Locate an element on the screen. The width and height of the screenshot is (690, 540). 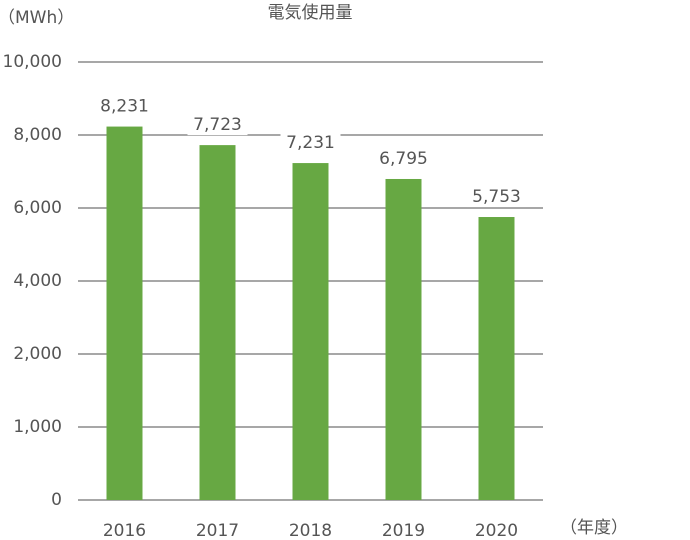
value-label: 5,753 is located at coordinates (496, 197).